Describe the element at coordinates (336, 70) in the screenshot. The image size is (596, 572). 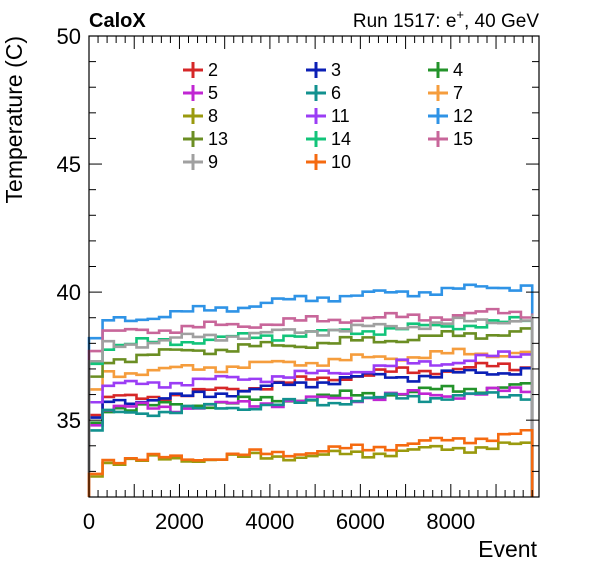
I see `legend-label: 3` at that location.